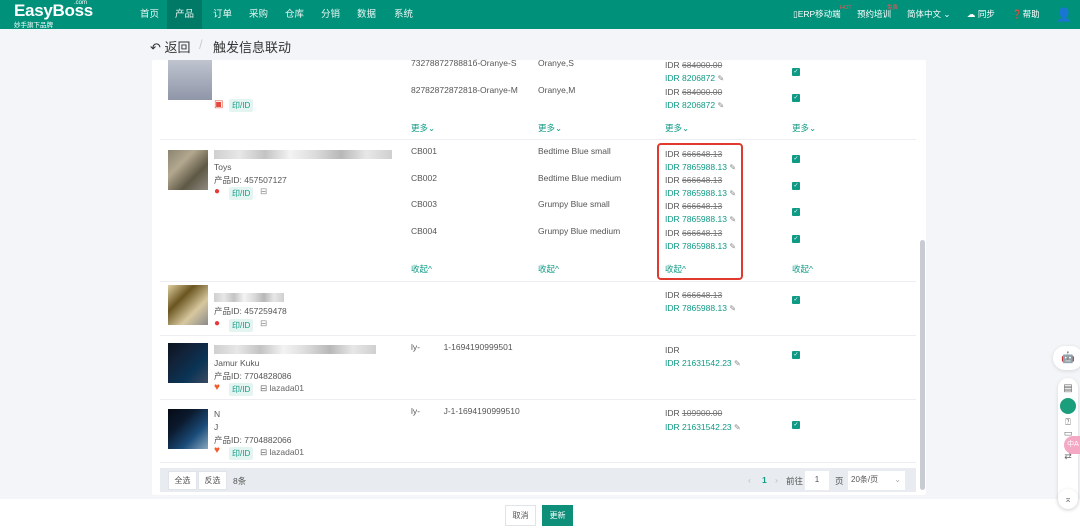 This screenshot has height=530, width=1080. Describe the element at coordinates (237, 363) in the screenshot. I see `product-name: Jamur Kuku` at that location.